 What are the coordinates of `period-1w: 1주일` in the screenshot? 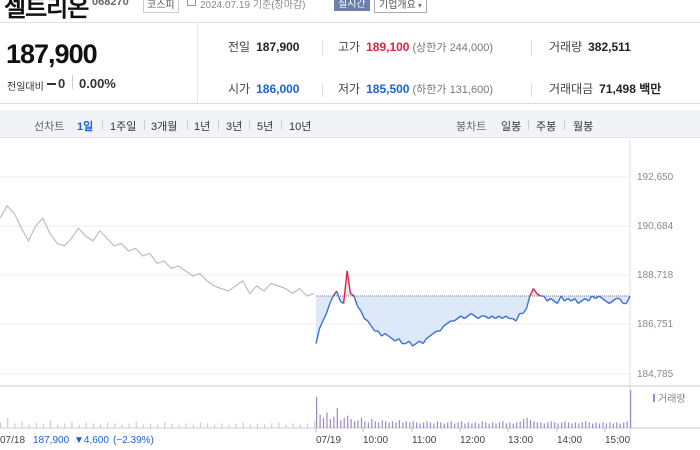 It's located at (123, 127).